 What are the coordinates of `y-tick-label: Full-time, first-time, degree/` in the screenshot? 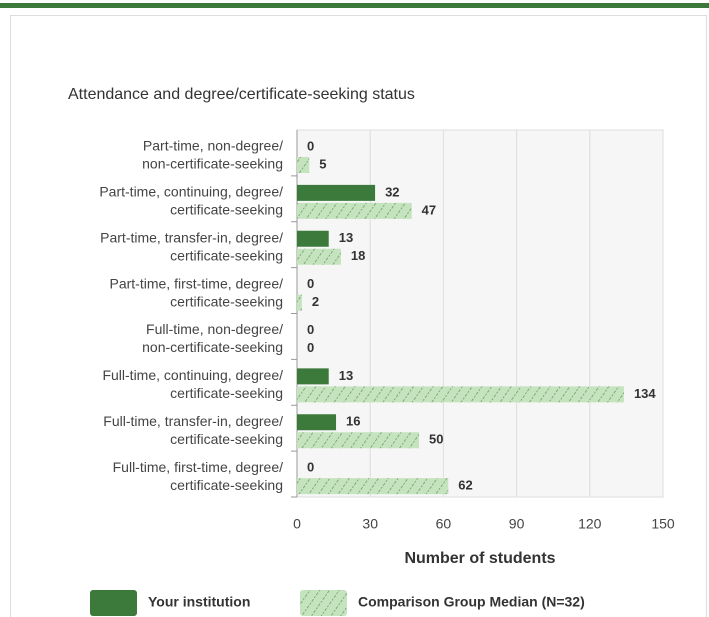 It's located at (198, 467).